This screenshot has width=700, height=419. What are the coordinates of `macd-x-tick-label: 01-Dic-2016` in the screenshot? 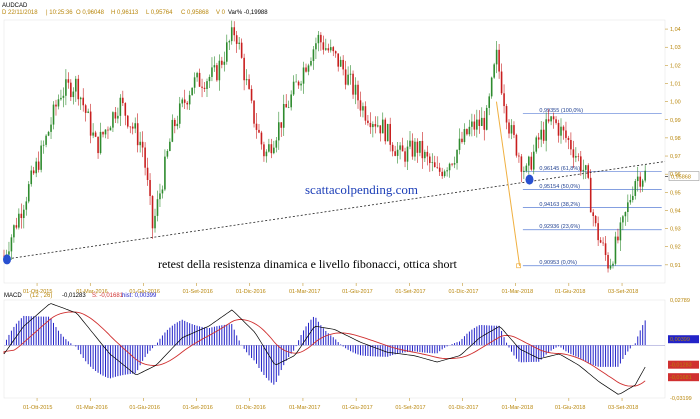 It's located at (251, 408).